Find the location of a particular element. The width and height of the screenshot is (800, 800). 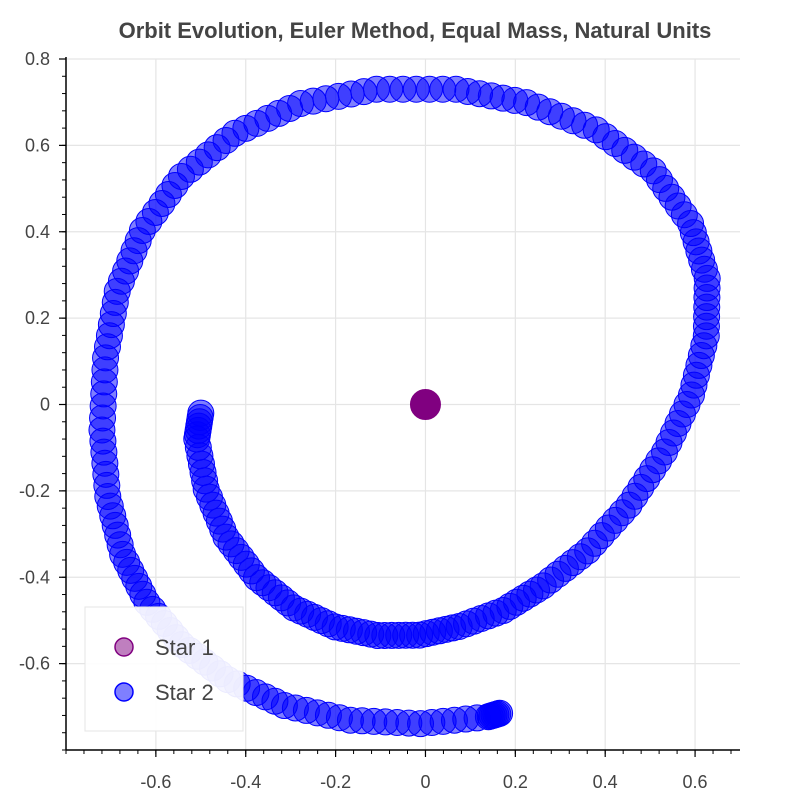

legend-box is located at coordinates (164, 669).